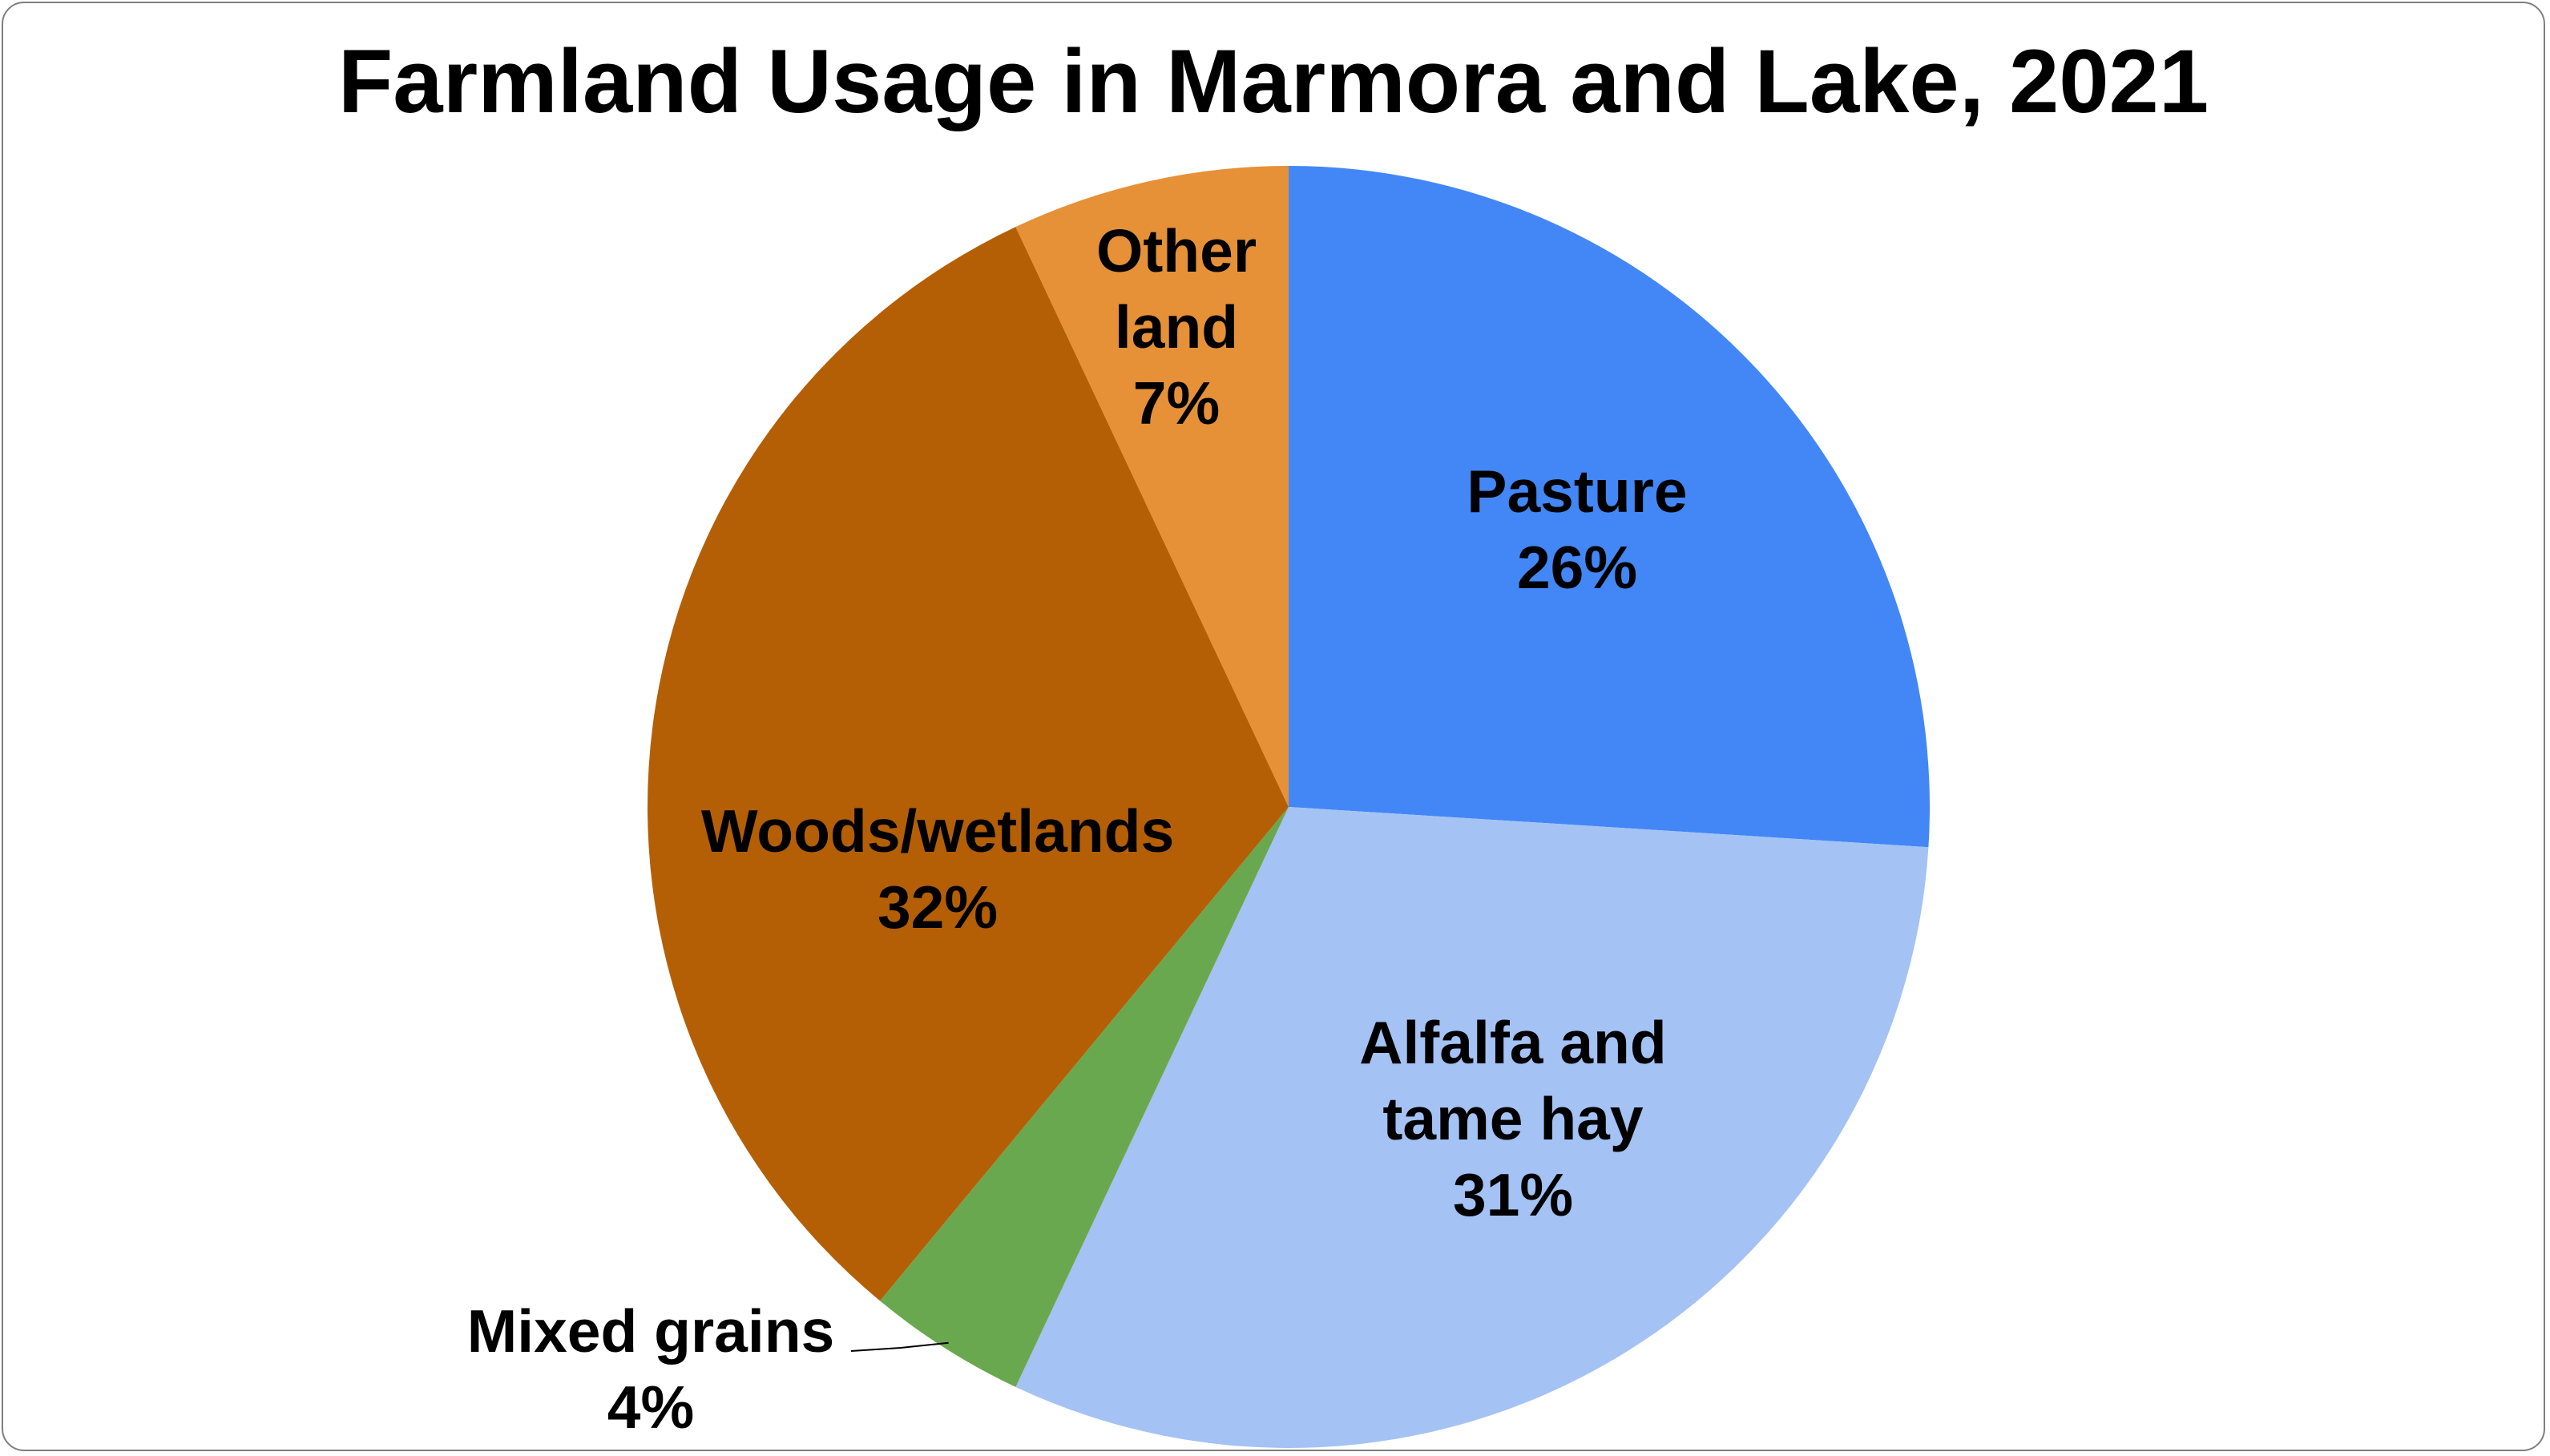  I want to click on slice-label-woods-wetlands: Woods/wetlands 32%, so click(937, 869).